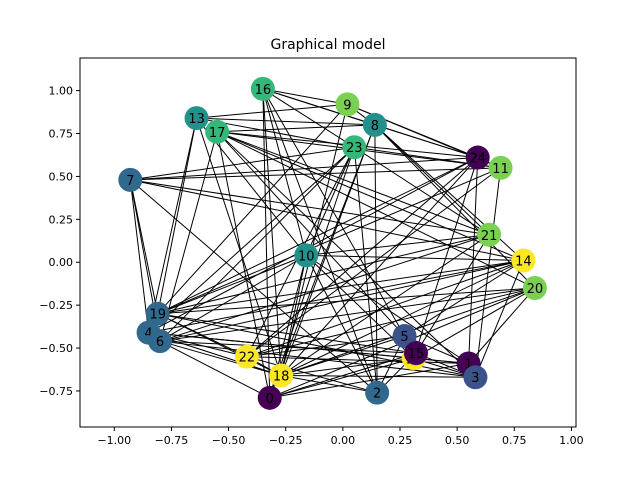 Image resolution: width=640 pixels, height=480 pixels. What do you see at coordinates (61, 176) in the screenshot?
I see `y-tick-label: 0.50` at bounding box center [61, 176].